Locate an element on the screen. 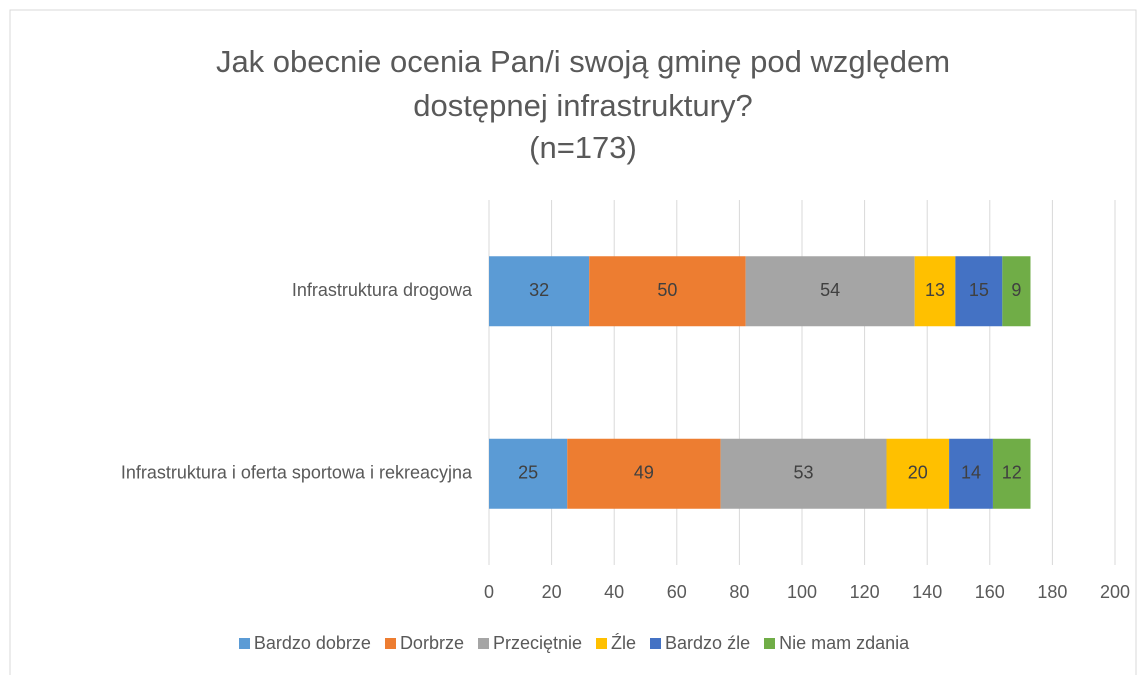 This screenshot has width=1148, height=675. data-label: 12 is located at coordinates (1012, 473).